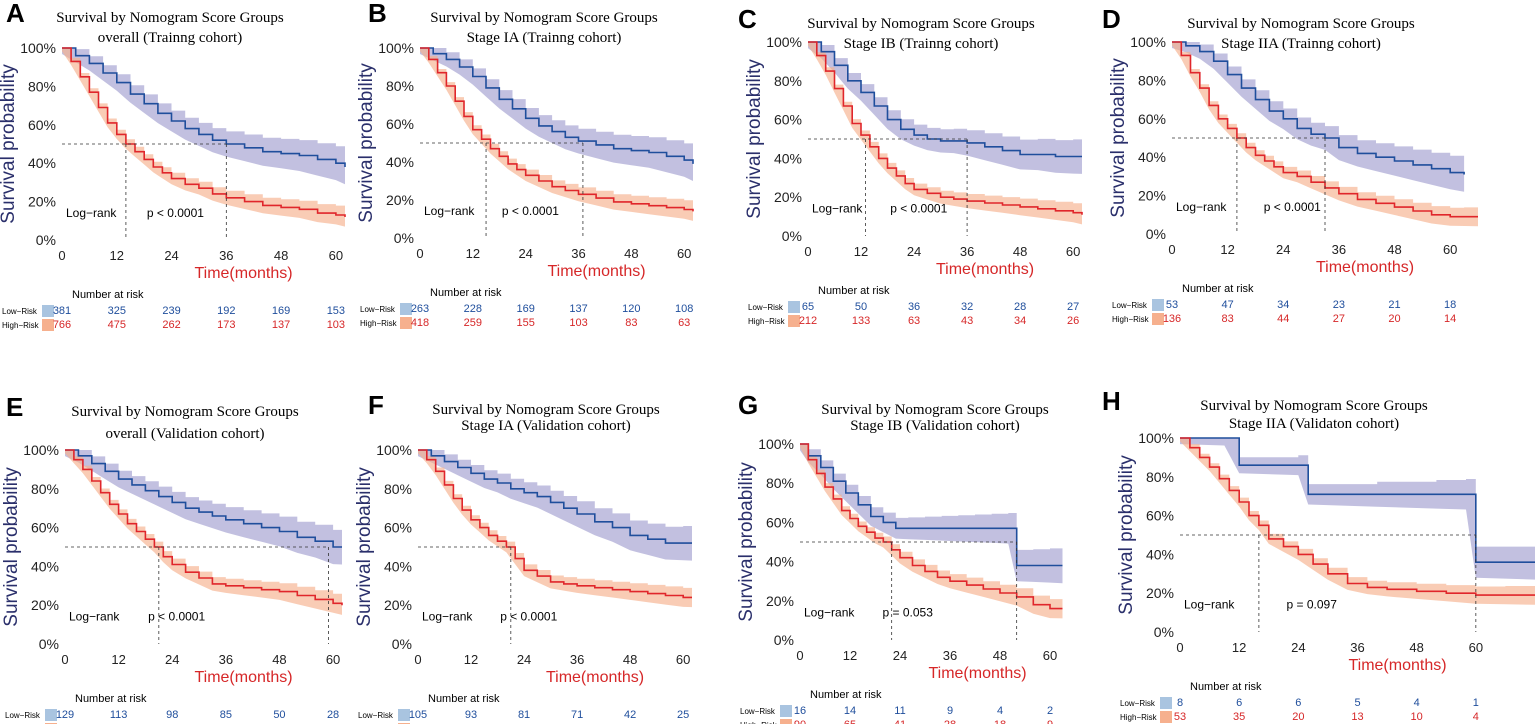  I want to click on p-value: p = 0.053, so click(908, 612).